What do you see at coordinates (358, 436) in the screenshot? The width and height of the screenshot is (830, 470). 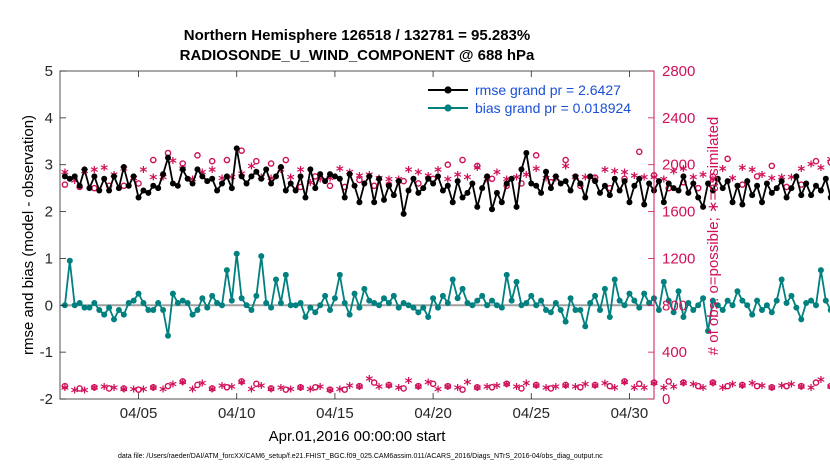 I see `x-axis-label: Apr.01,2016 00:00:00 start` at bounding box center [358, 436].